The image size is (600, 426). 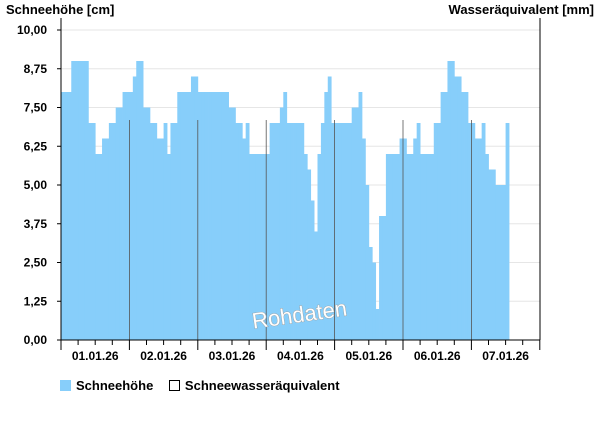 I want to click on y-axis-label-left: Schneehöhe [cm], so click(x=60, y=9).